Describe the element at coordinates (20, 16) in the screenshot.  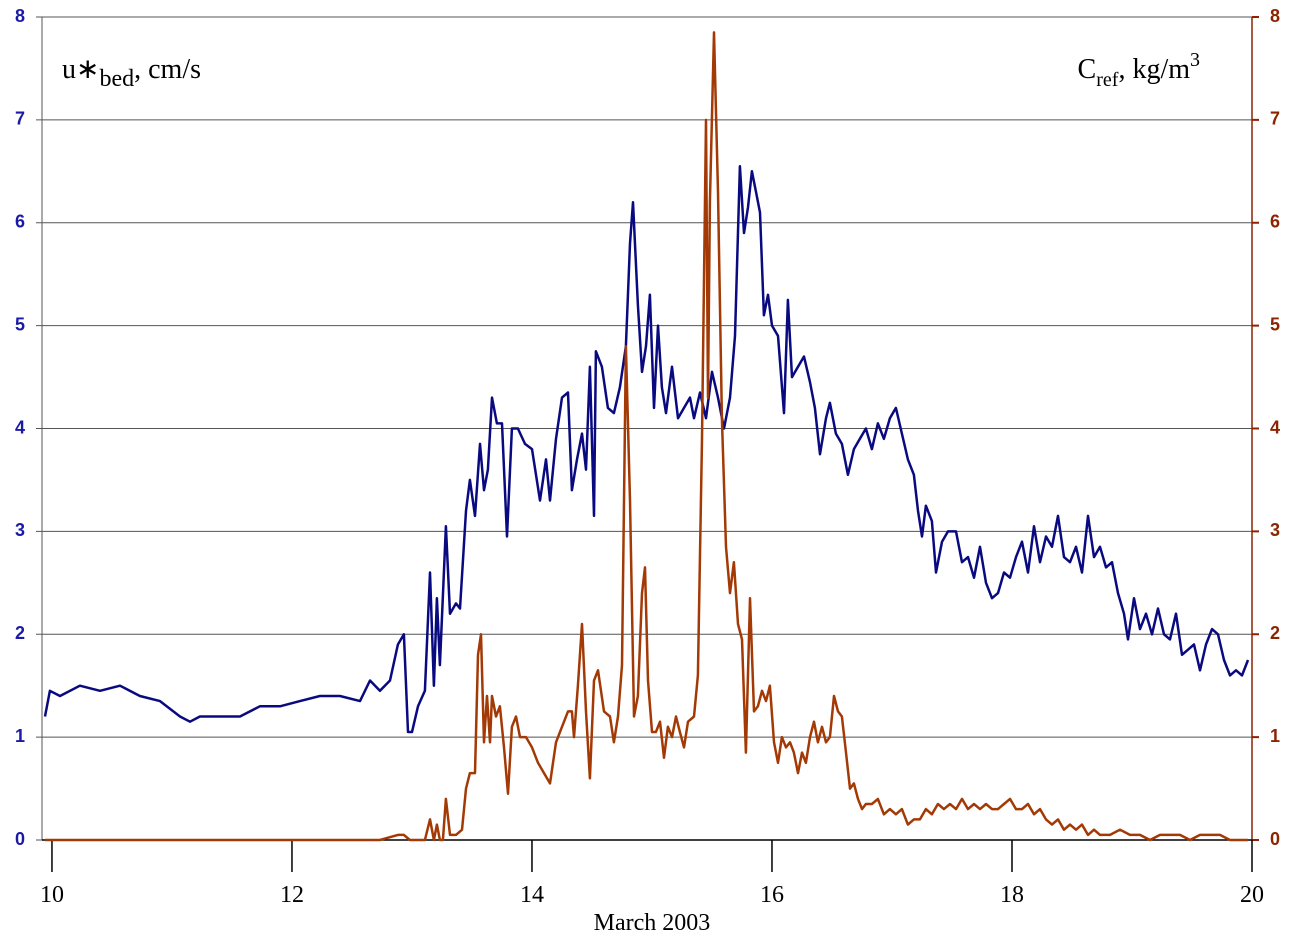
I see `y-tick-label: 8` at that location.